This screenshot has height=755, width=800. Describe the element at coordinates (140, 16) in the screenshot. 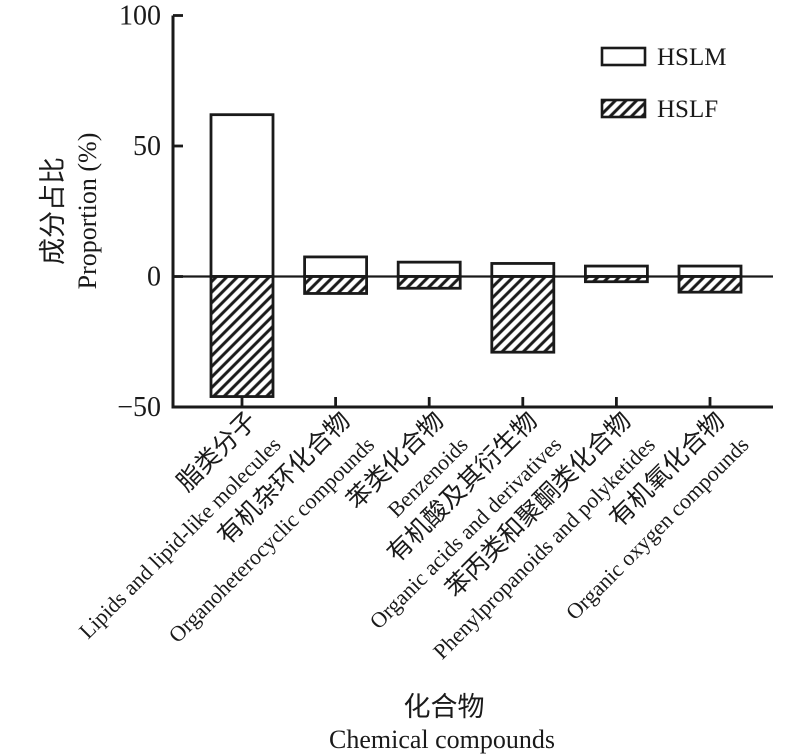

I see `y-tick-label-100: 100` at that location.